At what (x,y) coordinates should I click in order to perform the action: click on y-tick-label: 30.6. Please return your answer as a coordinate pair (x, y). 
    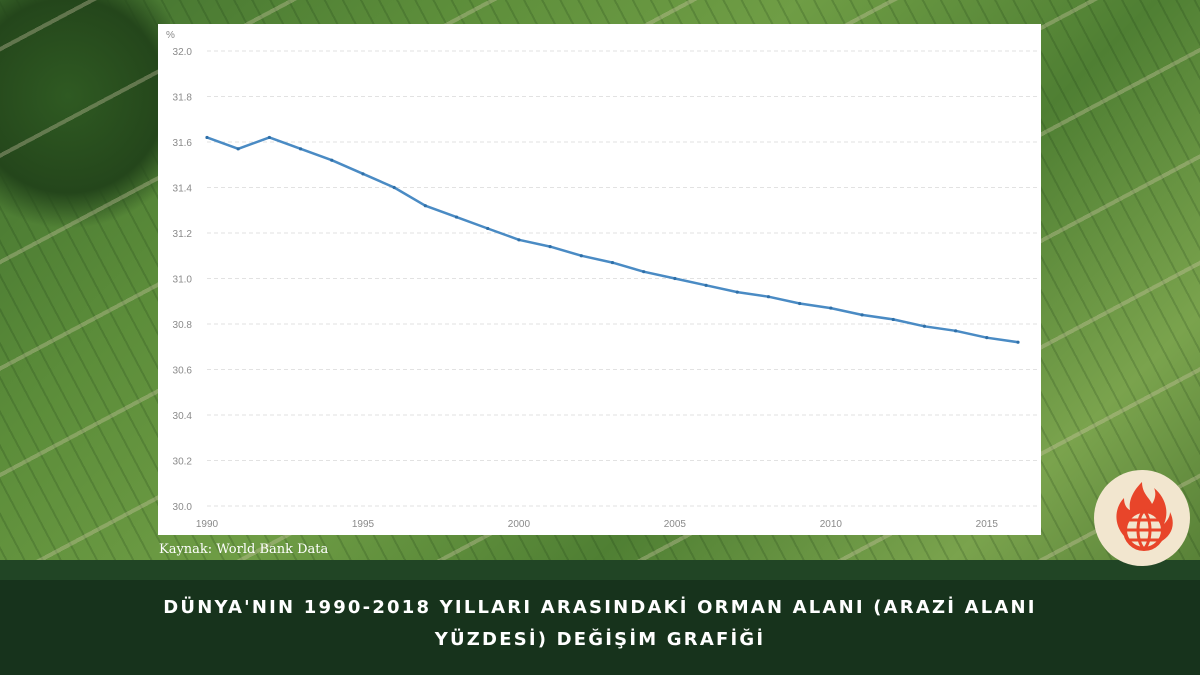
    Looking at the image, I should click on (183, 371).